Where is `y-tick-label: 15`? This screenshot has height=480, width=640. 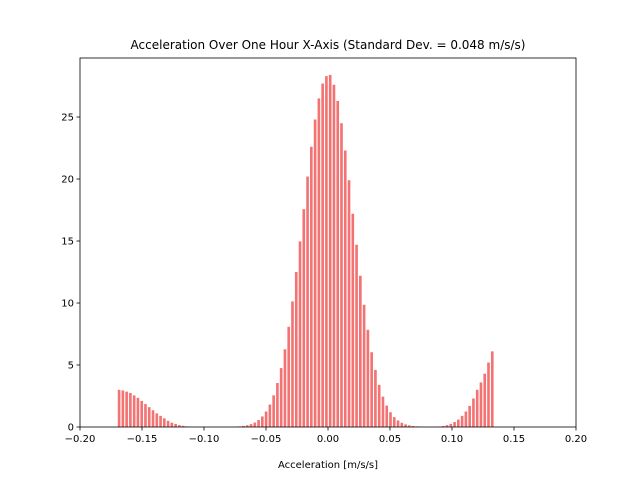 y-tick-label: 15 is located at coordinates (67, 242).